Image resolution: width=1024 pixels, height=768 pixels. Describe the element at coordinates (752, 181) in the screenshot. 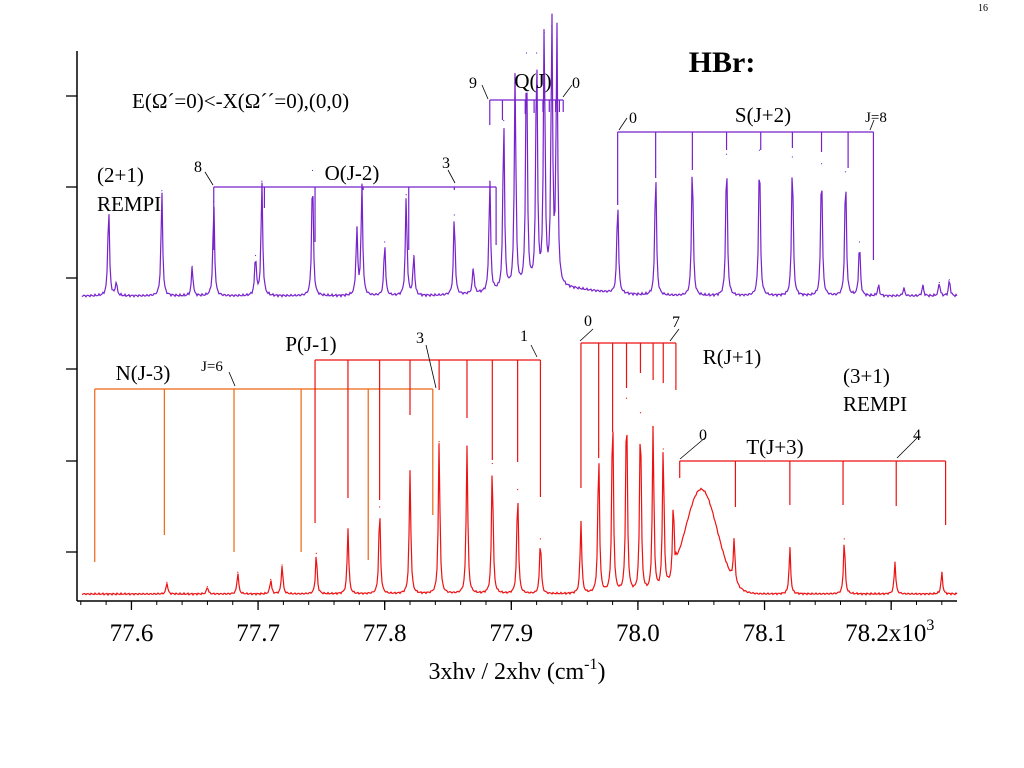

I see `branch-S: S(J+2) 0 J=8` at that location.